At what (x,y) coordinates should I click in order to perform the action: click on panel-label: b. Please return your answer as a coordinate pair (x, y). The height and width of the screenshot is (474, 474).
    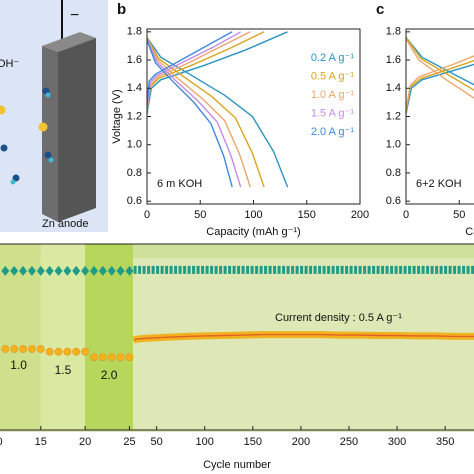
    Looking at the image, I should click on (121, 9).